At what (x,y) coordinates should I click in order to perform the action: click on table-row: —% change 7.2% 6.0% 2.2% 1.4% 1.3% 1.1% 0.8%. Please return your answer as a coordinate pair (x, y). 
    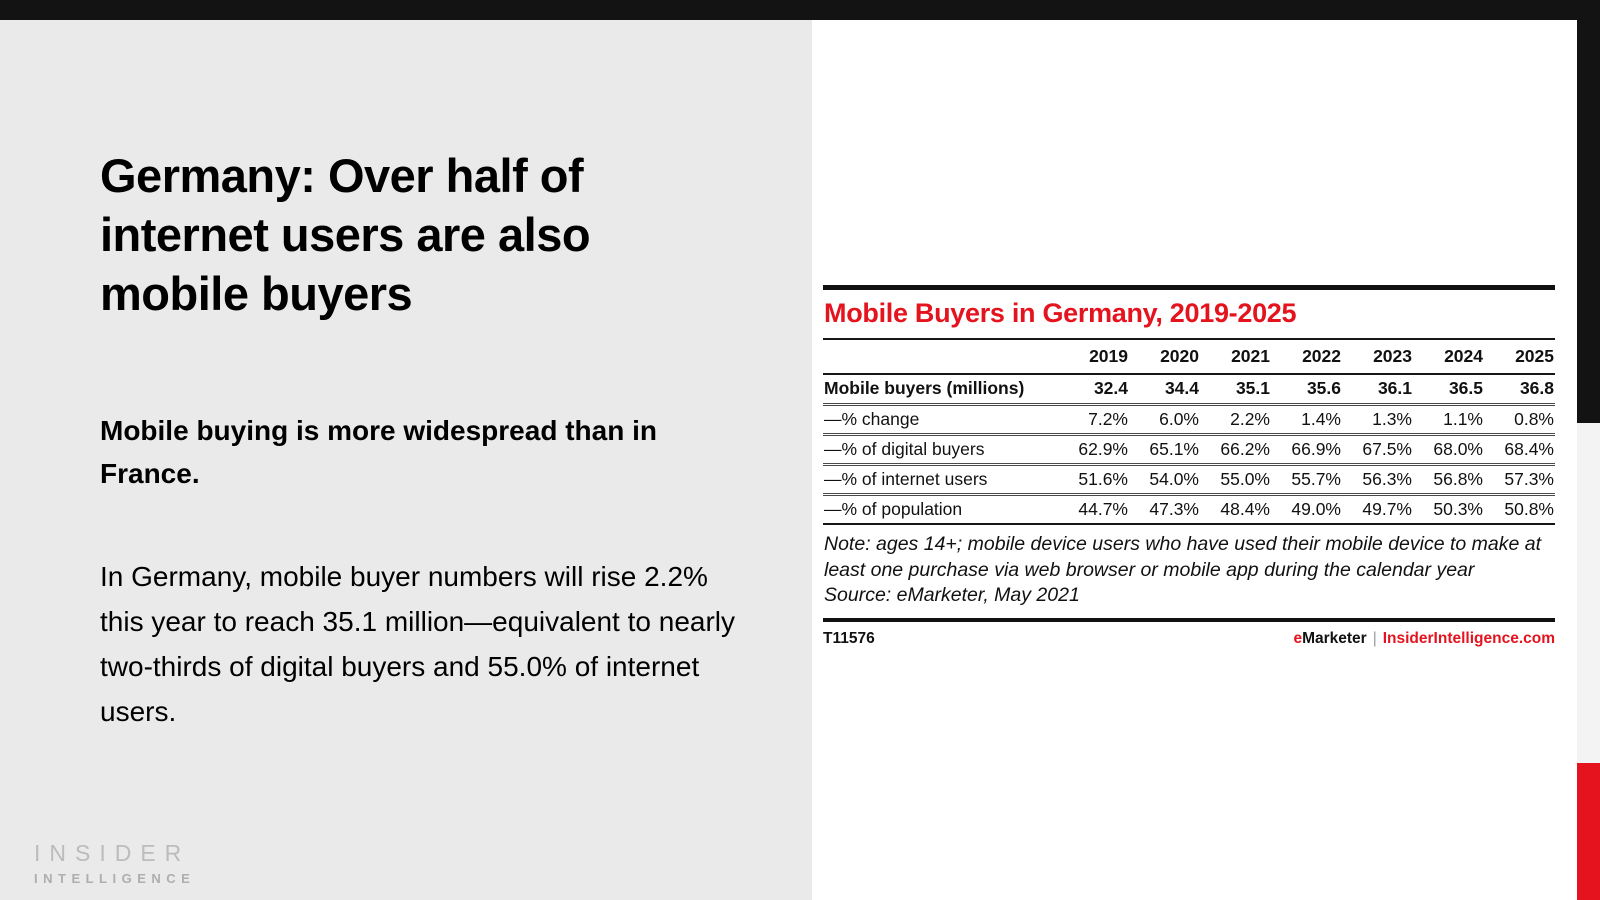
    Looking at the image, I should click on (1189, 418).